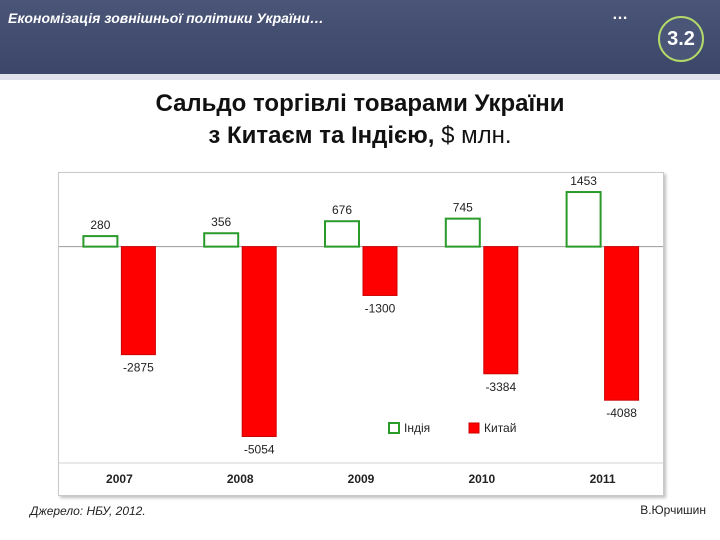 The height and width of the screenshot is (540, 720). What do you see at coordinates (583, 219) in the screenshot?
I see `bar-india-2011` at bounding box center [583, 219].